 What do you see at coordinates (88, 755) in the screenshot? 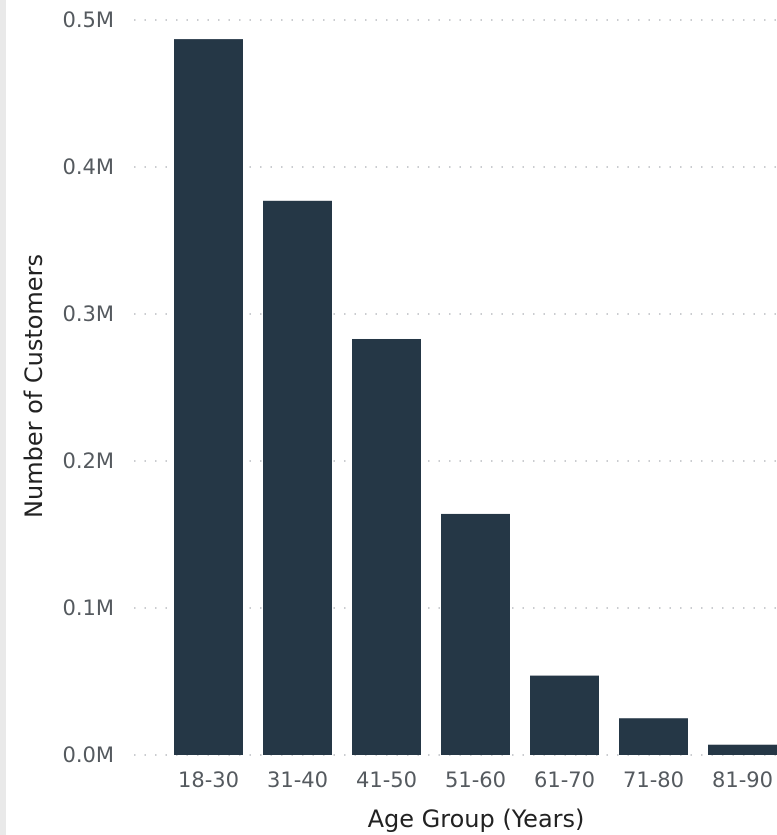
I see `y-tick-label-0: 0.0M` at bounding box center [88, 755].